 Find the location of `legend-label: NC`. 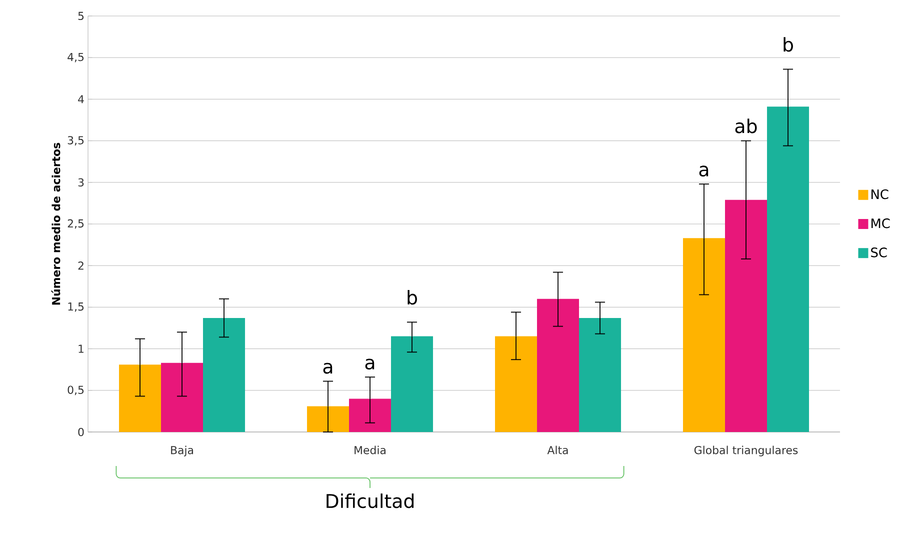

legend-label: NC is located at coordinates (879, 194).